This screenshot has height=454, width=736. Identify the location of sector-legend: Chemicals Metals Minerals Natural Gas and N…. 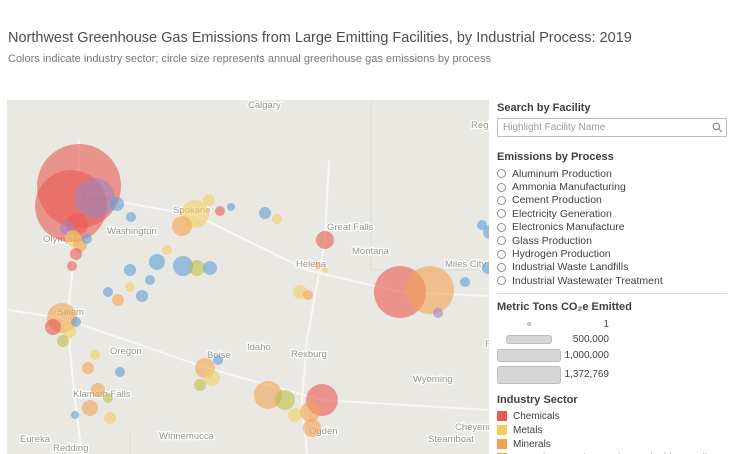
(612, 432).